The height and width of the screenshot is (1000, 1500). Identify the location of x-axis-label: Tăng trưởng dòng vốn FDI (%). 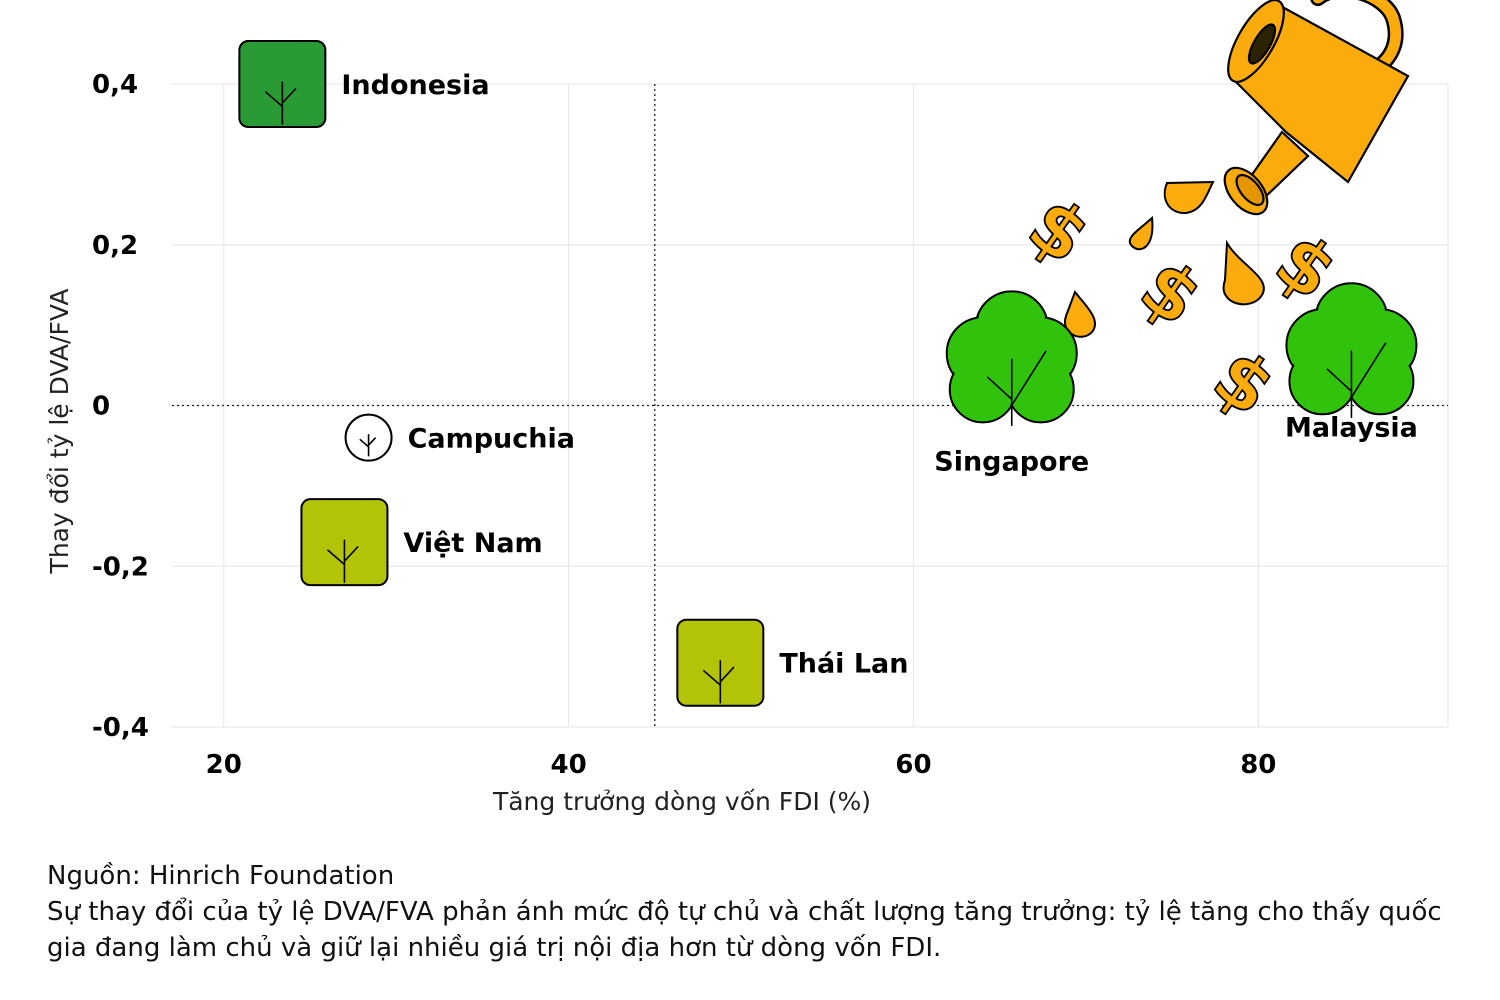
(681, 801).